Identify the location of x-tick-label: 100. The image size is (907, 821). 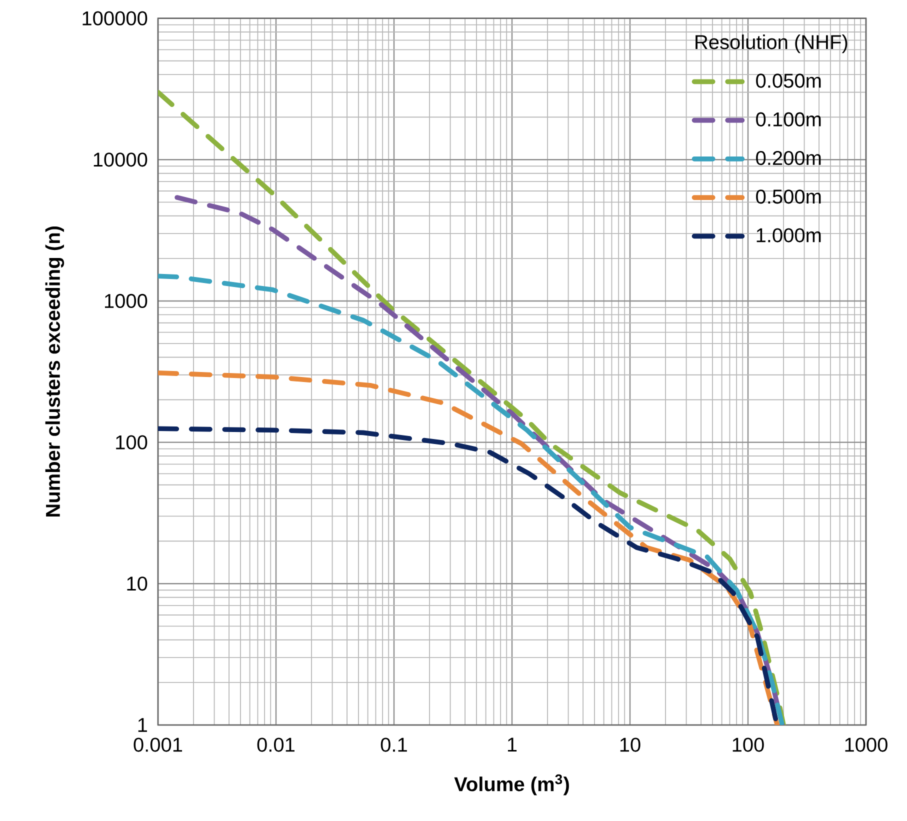
(748, 745).